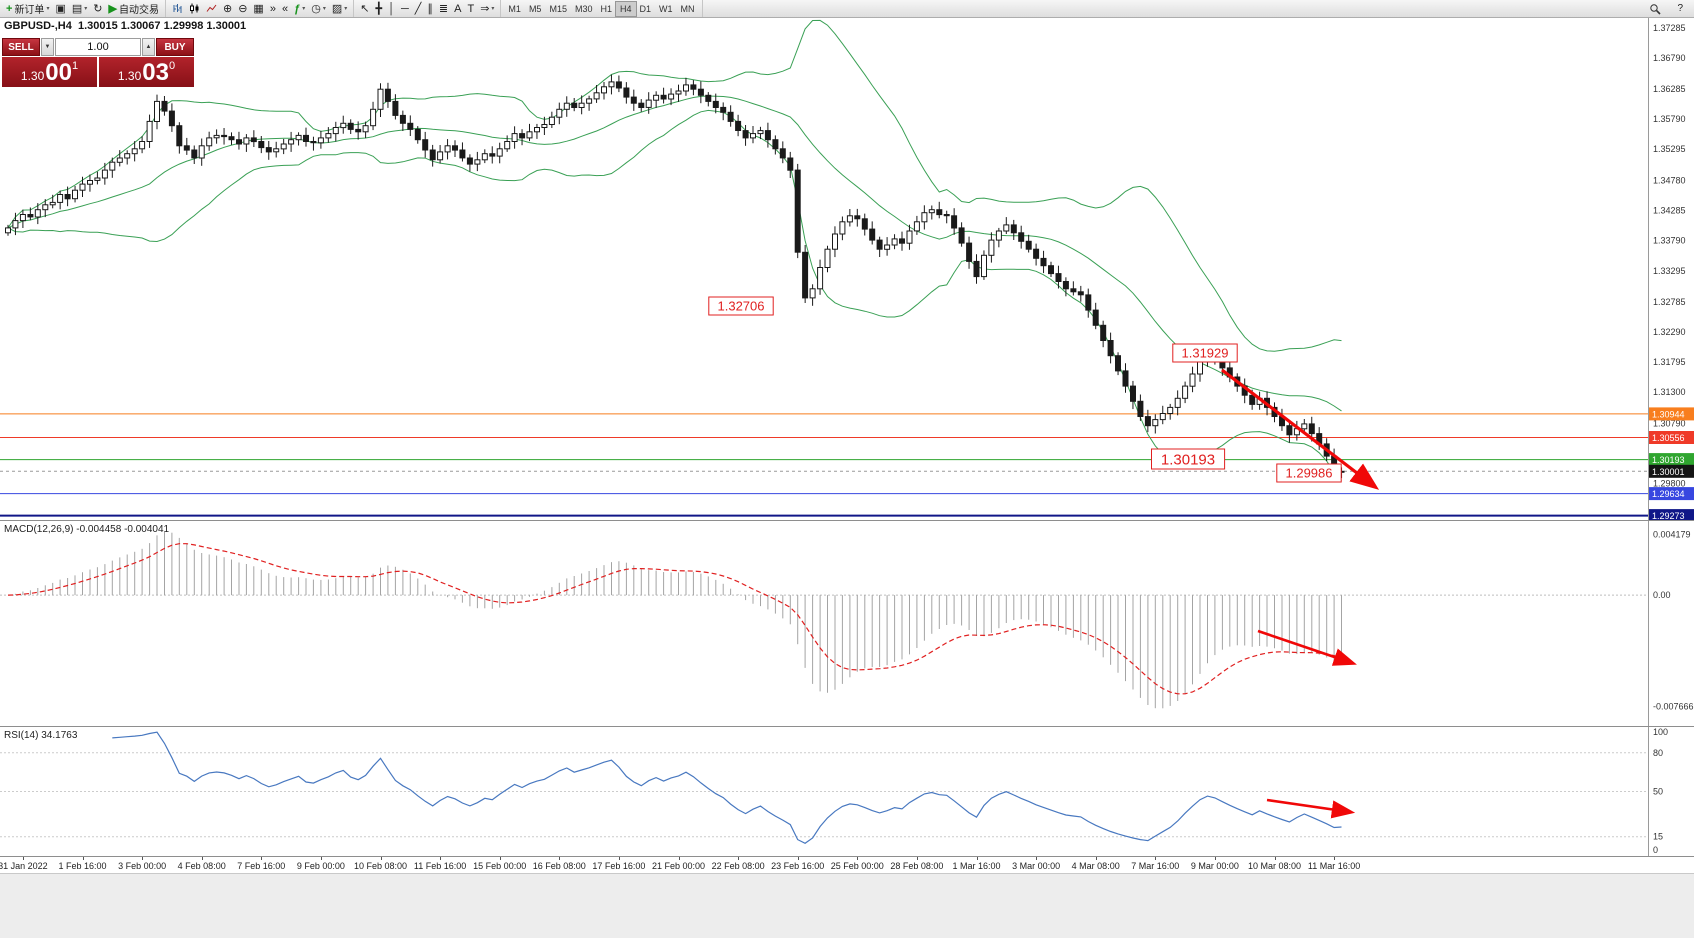 The width and height of the screenshot is (1694, 938). Describe the element at coordinates (21, 47) in the screenshot. I see `sell-button: SELL` at that location.